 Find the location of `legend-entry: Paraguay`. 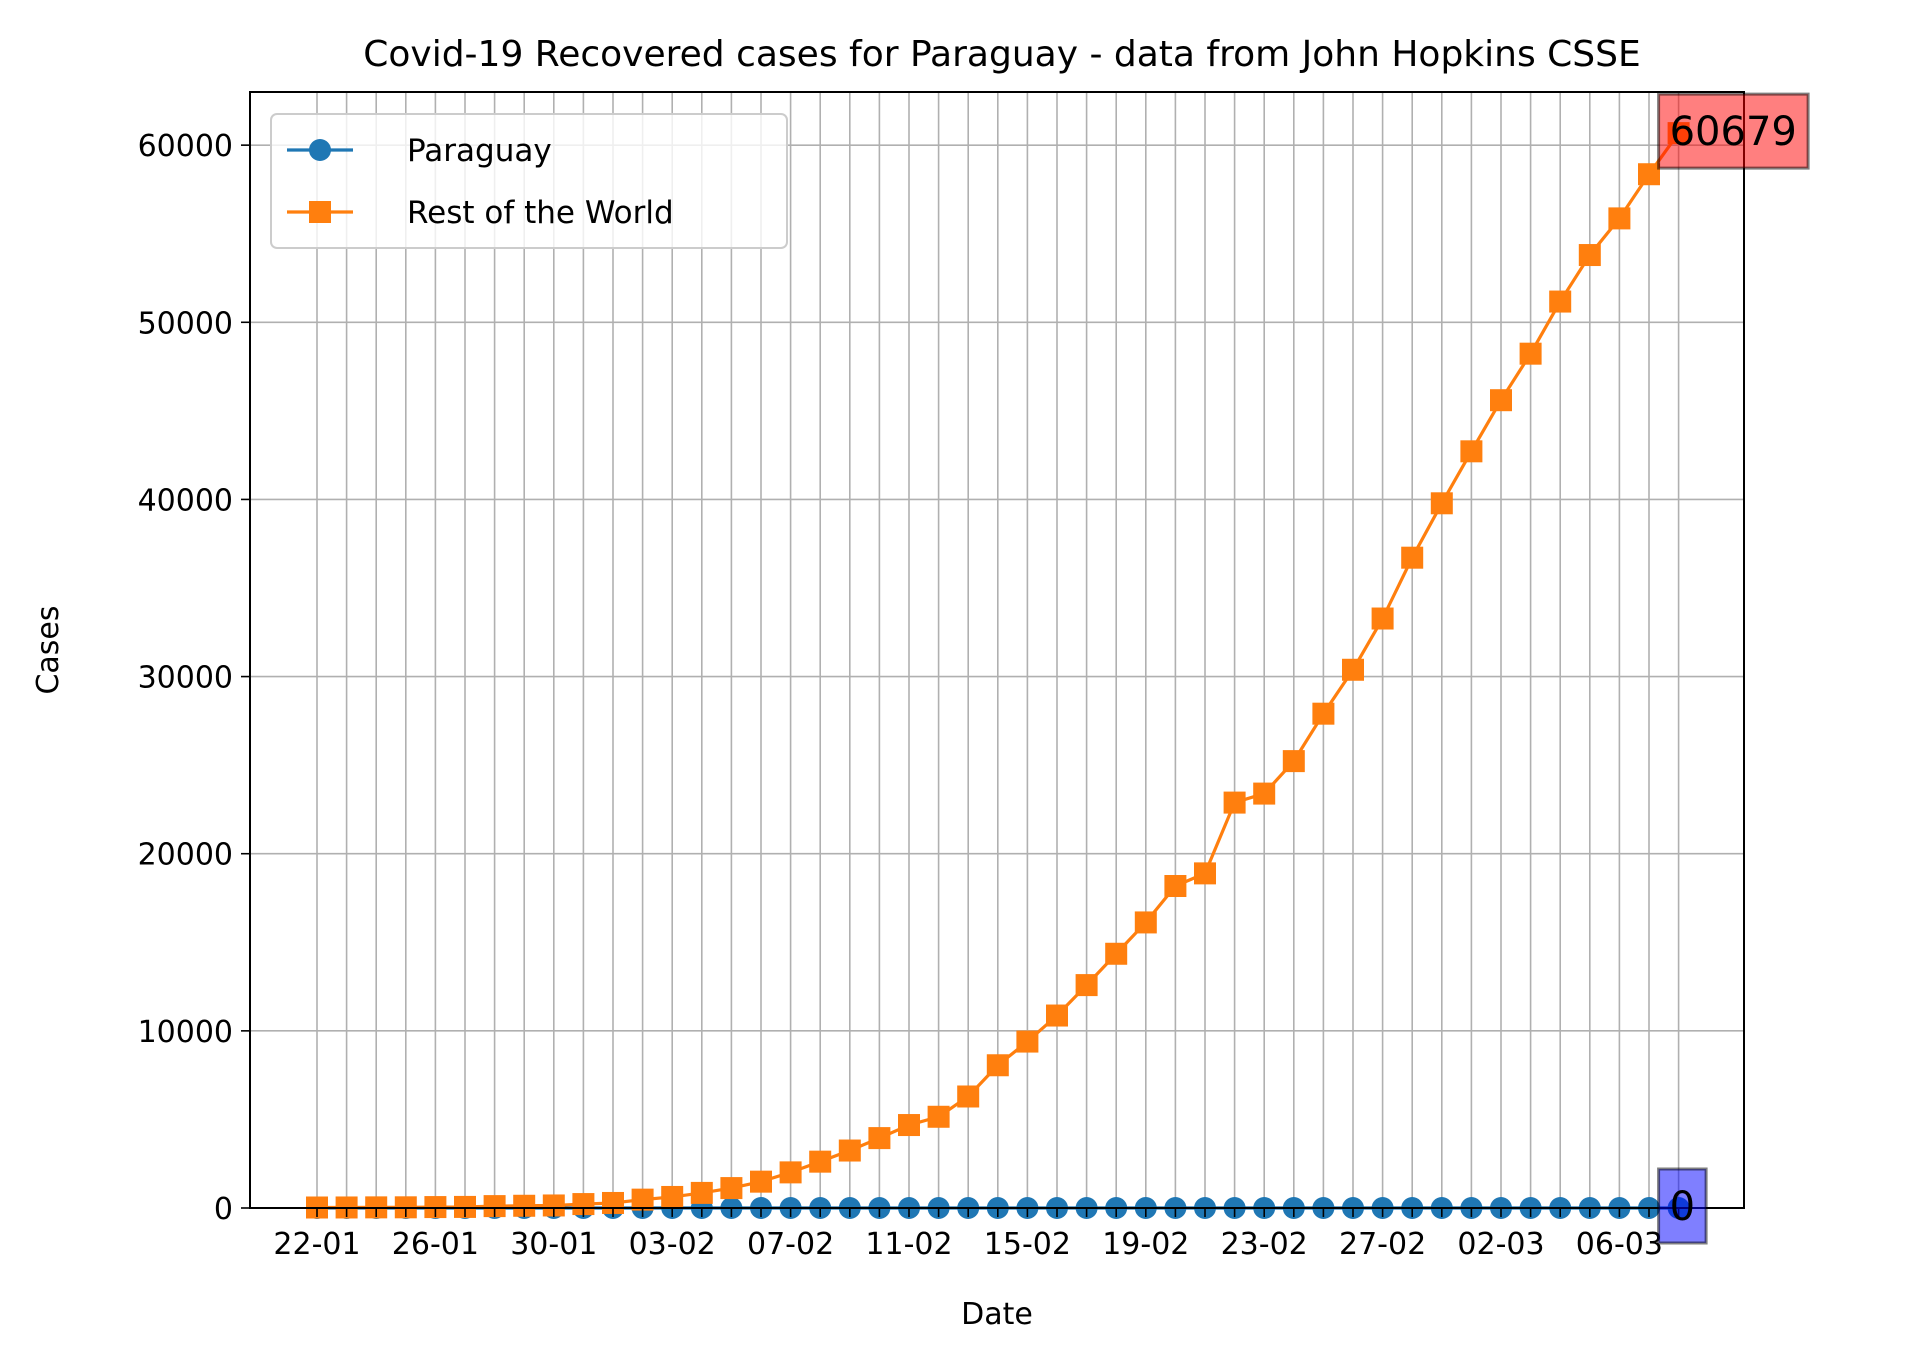

legend-entry: Paraguay is located at coordinates (419, 151).